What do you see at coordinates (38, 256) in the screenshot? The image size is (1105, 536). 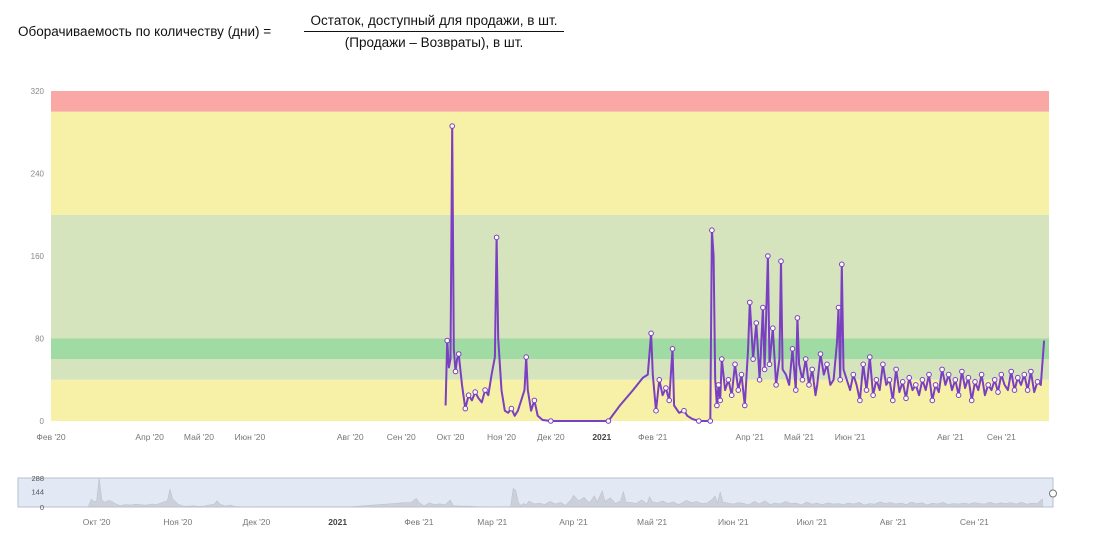 I see `y-tick-label: 160` at bounding box center [38, 256].